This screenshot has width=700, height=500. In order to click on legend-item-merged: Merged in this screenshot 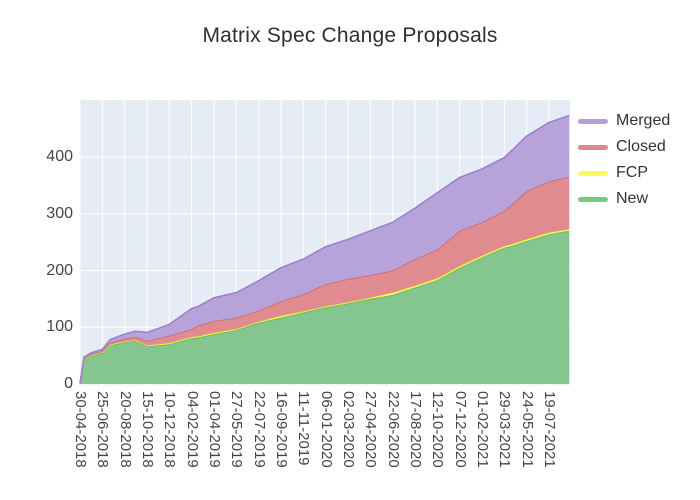, I will do `click(624, 121)`.